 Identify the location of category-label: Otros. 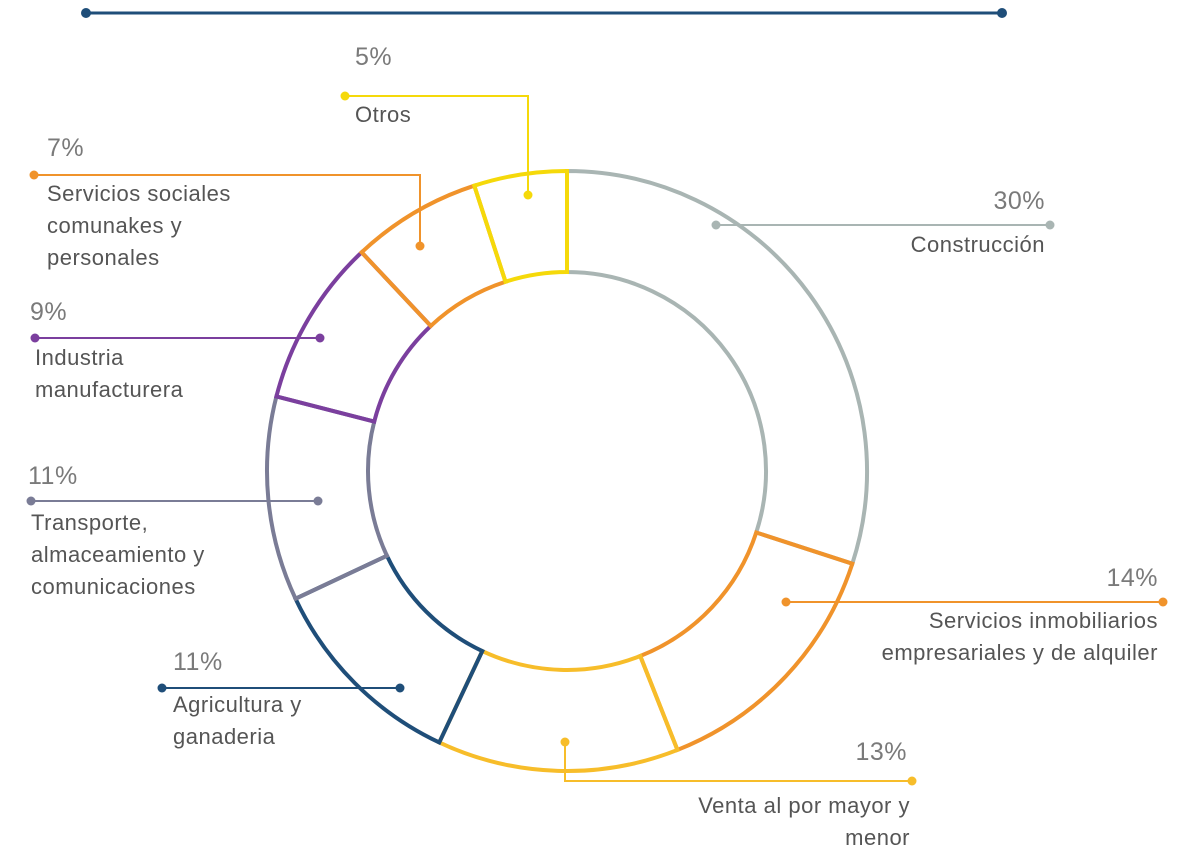
(383, 114).